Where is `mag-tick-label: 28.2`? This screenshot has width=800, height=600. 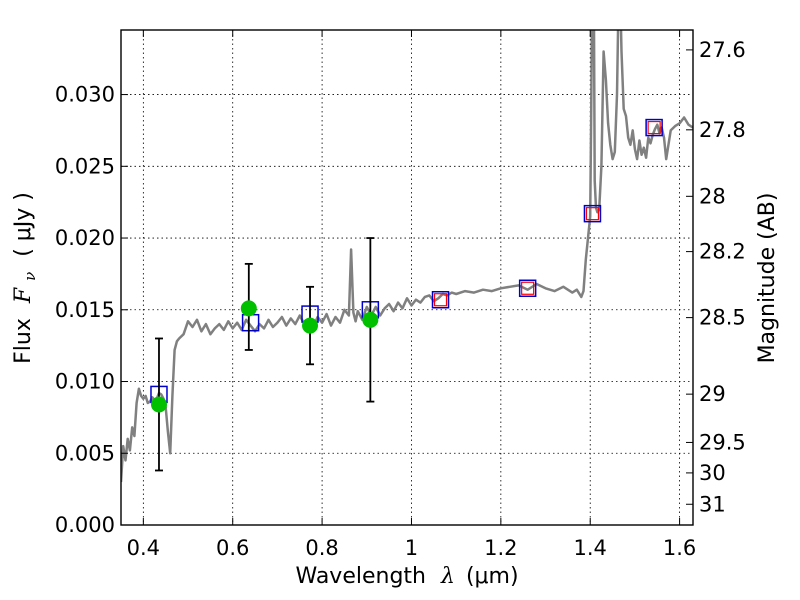 mag-tick-label: 28.2 is located at coordinates (722, 252).